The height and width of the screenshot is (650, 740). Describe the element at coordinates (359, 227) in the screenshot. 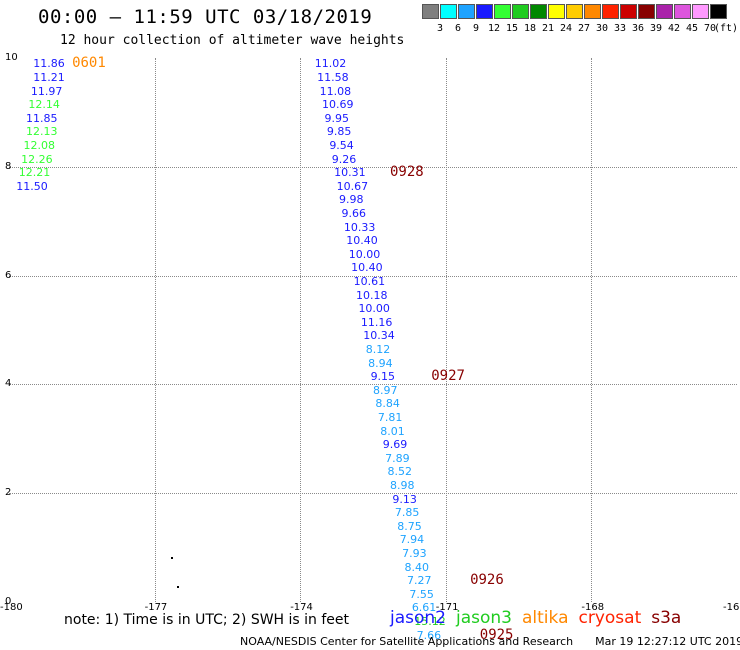

I see `wave-height-observation: 10.33` at that location.